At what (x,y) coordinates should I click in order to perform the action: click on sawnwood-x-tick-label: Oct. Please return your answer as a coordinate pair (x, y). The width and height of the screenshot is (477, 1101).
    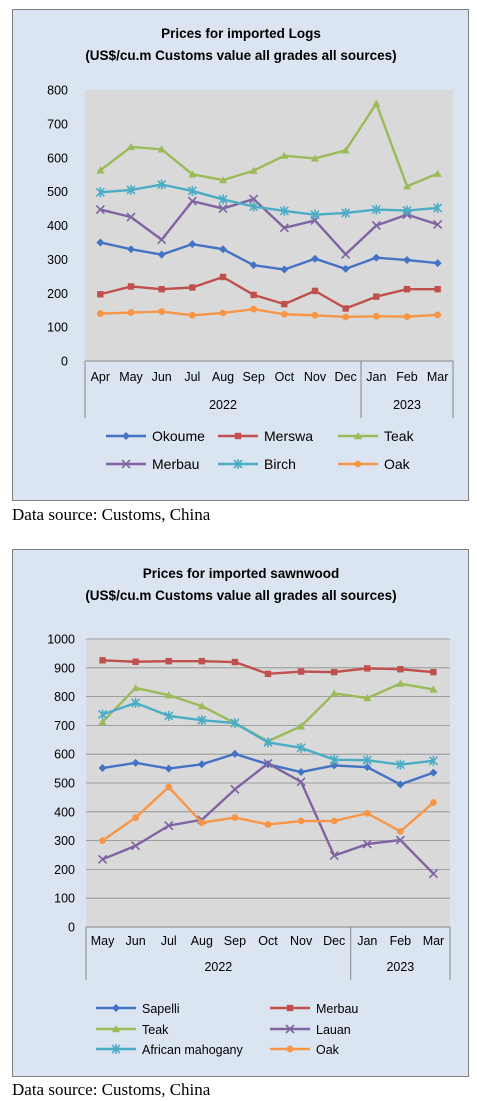
    Looking at the image, I should click on (268, 941).